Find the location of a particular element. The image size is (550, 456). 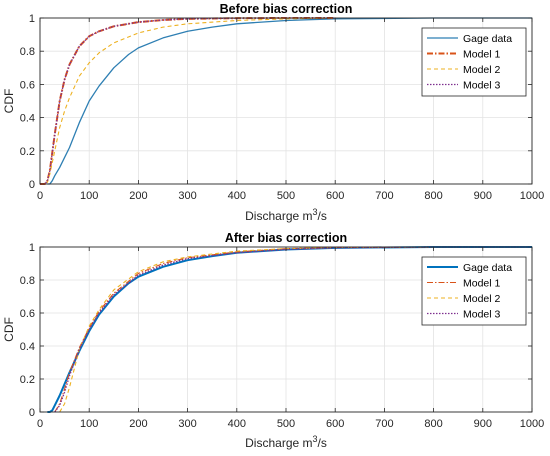

chart-title: Before bias correction is located at coordinates (286, 9).